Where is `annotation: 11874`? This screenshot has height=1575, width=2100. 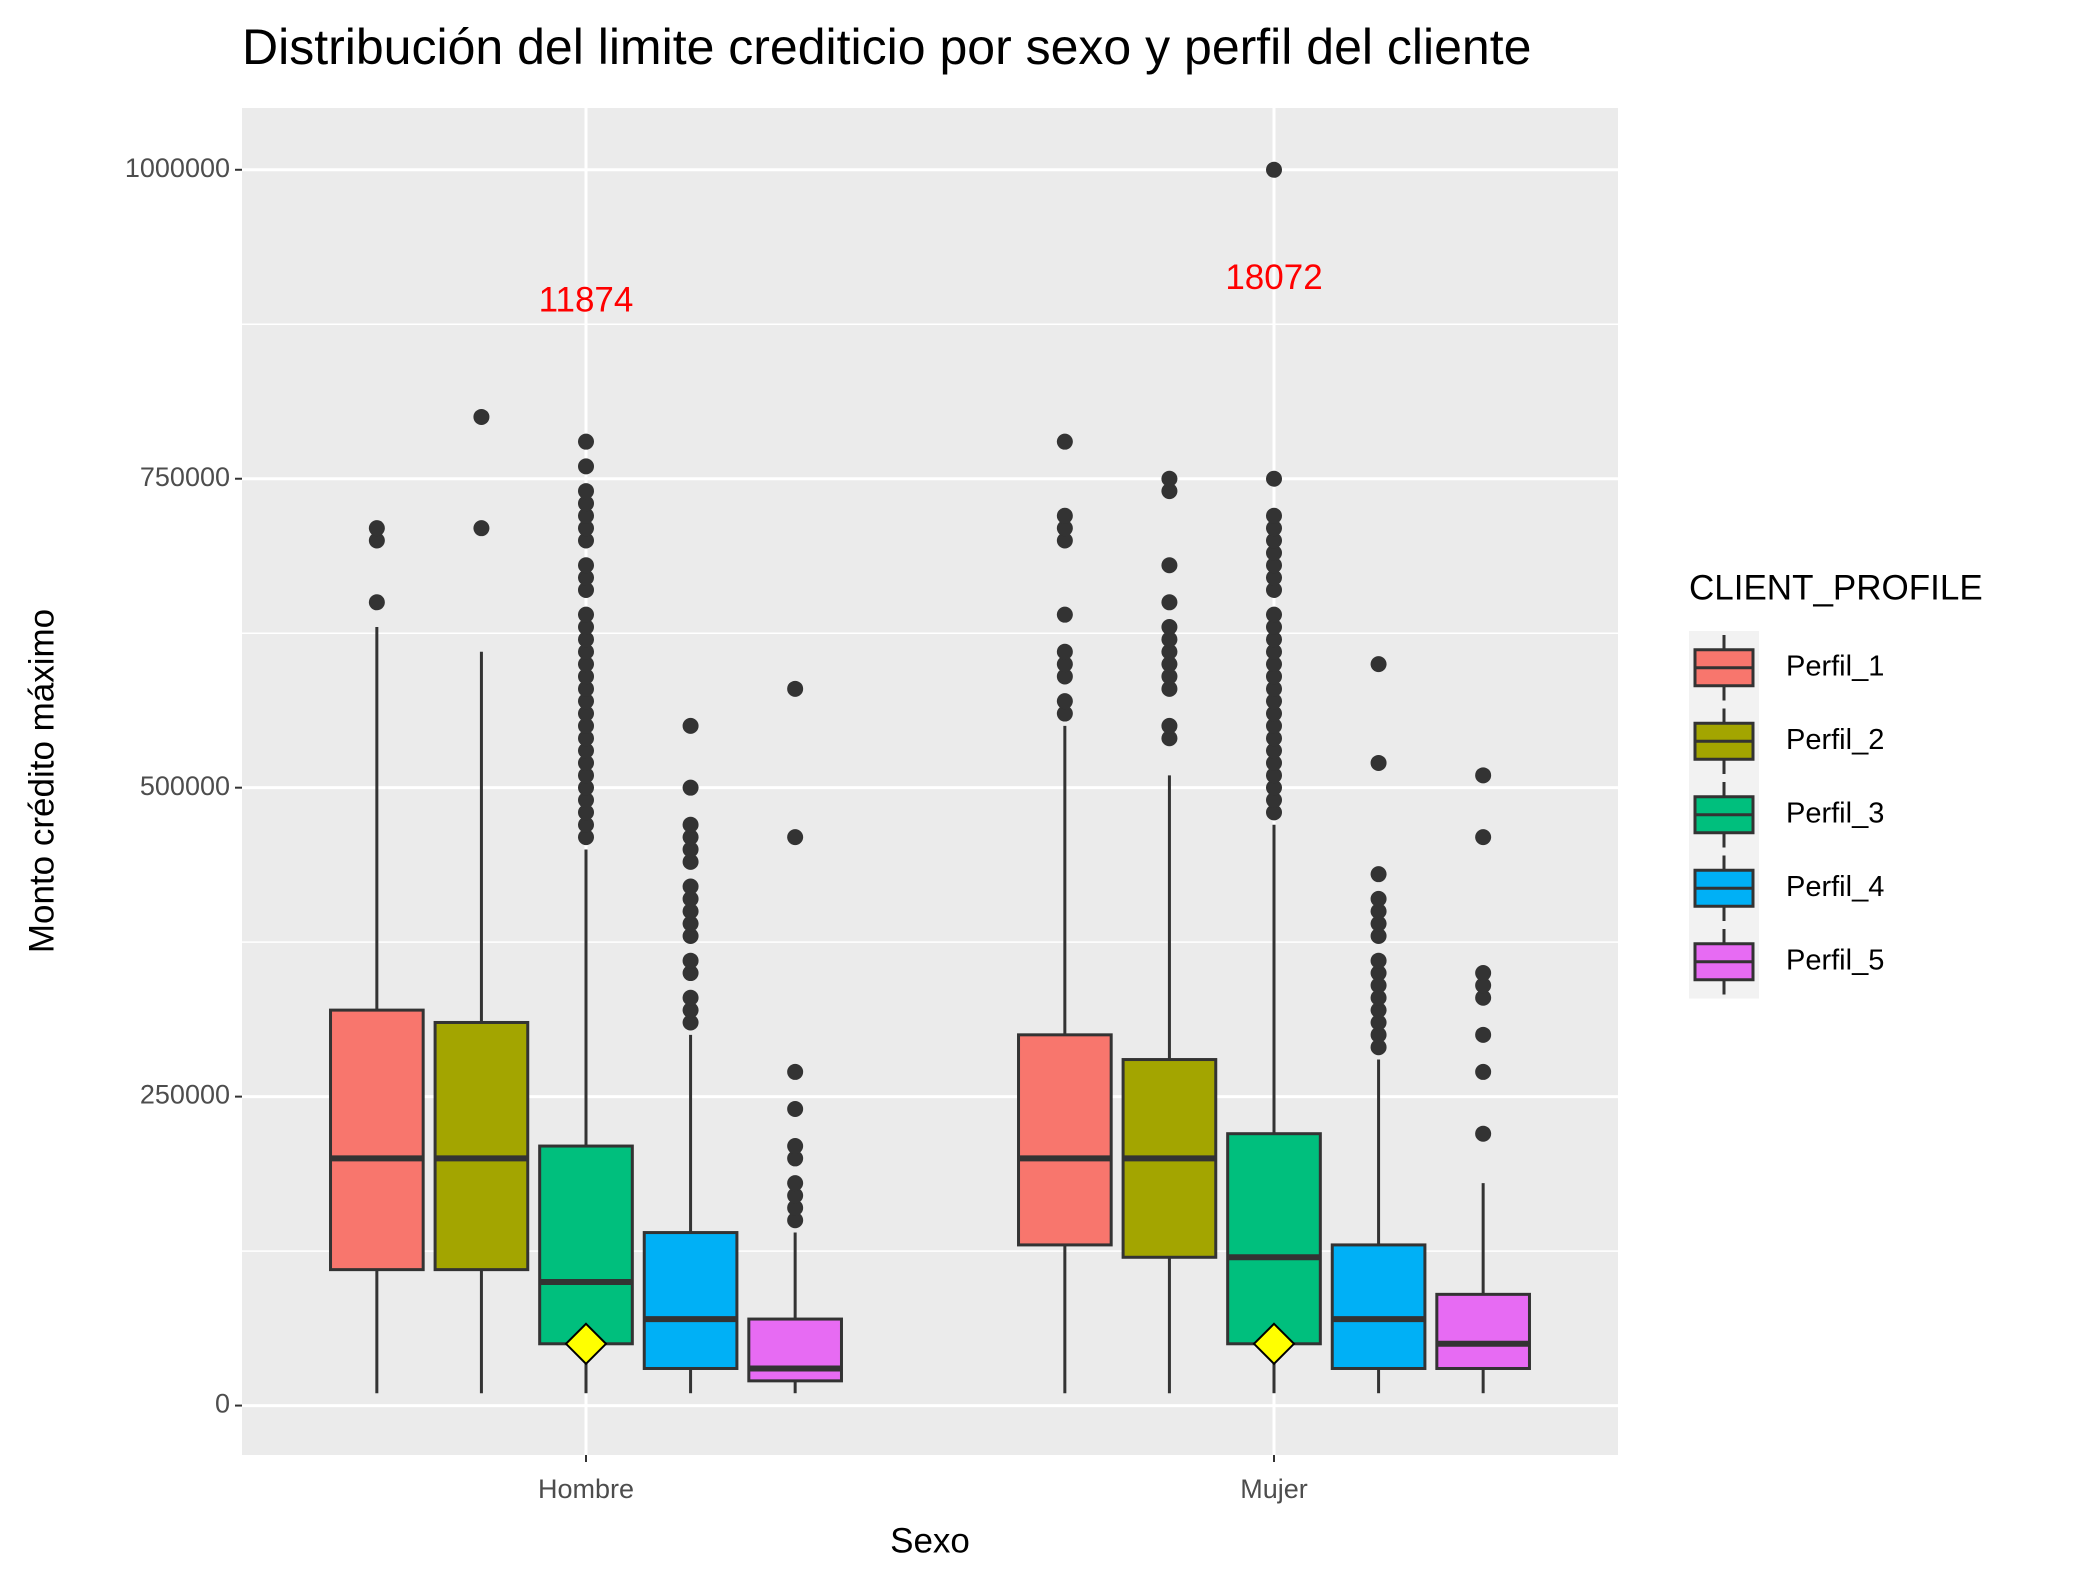 annotation: 11874 is located at coordinates (586, 299).